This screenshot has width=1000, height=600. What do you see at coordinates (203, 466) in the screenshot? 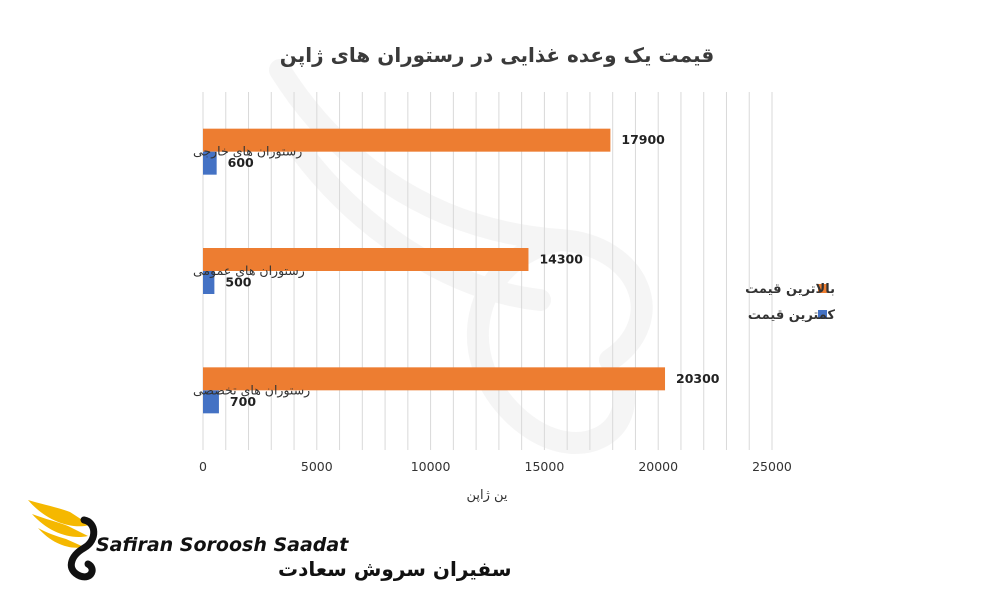
I see `x-tick-label: 0` at bounding box center [203, 466].